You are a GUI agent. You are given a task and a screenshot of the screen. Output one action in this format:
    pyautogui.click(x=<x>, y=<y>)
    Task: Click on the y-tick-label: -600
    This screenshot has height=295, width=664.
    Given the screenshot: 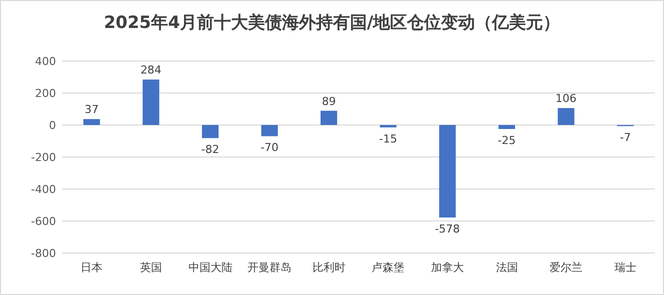 What is the action you would take?
    pyautogui.click(x=43, y=221)
    